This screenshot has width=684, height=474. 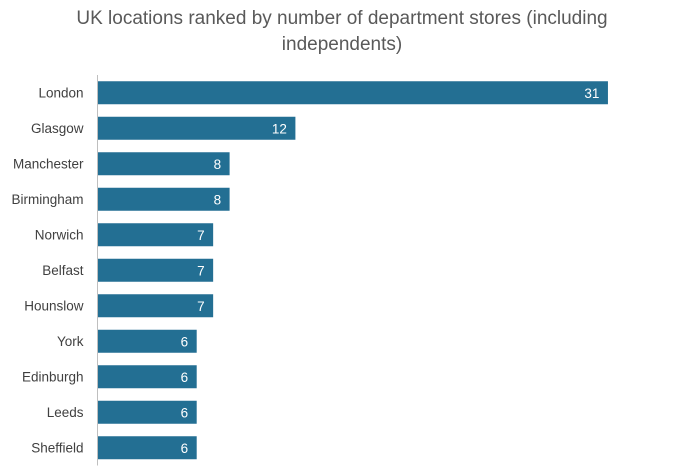 I want to click on category-label-manchester: Manchester, so click(x=48, y=163).